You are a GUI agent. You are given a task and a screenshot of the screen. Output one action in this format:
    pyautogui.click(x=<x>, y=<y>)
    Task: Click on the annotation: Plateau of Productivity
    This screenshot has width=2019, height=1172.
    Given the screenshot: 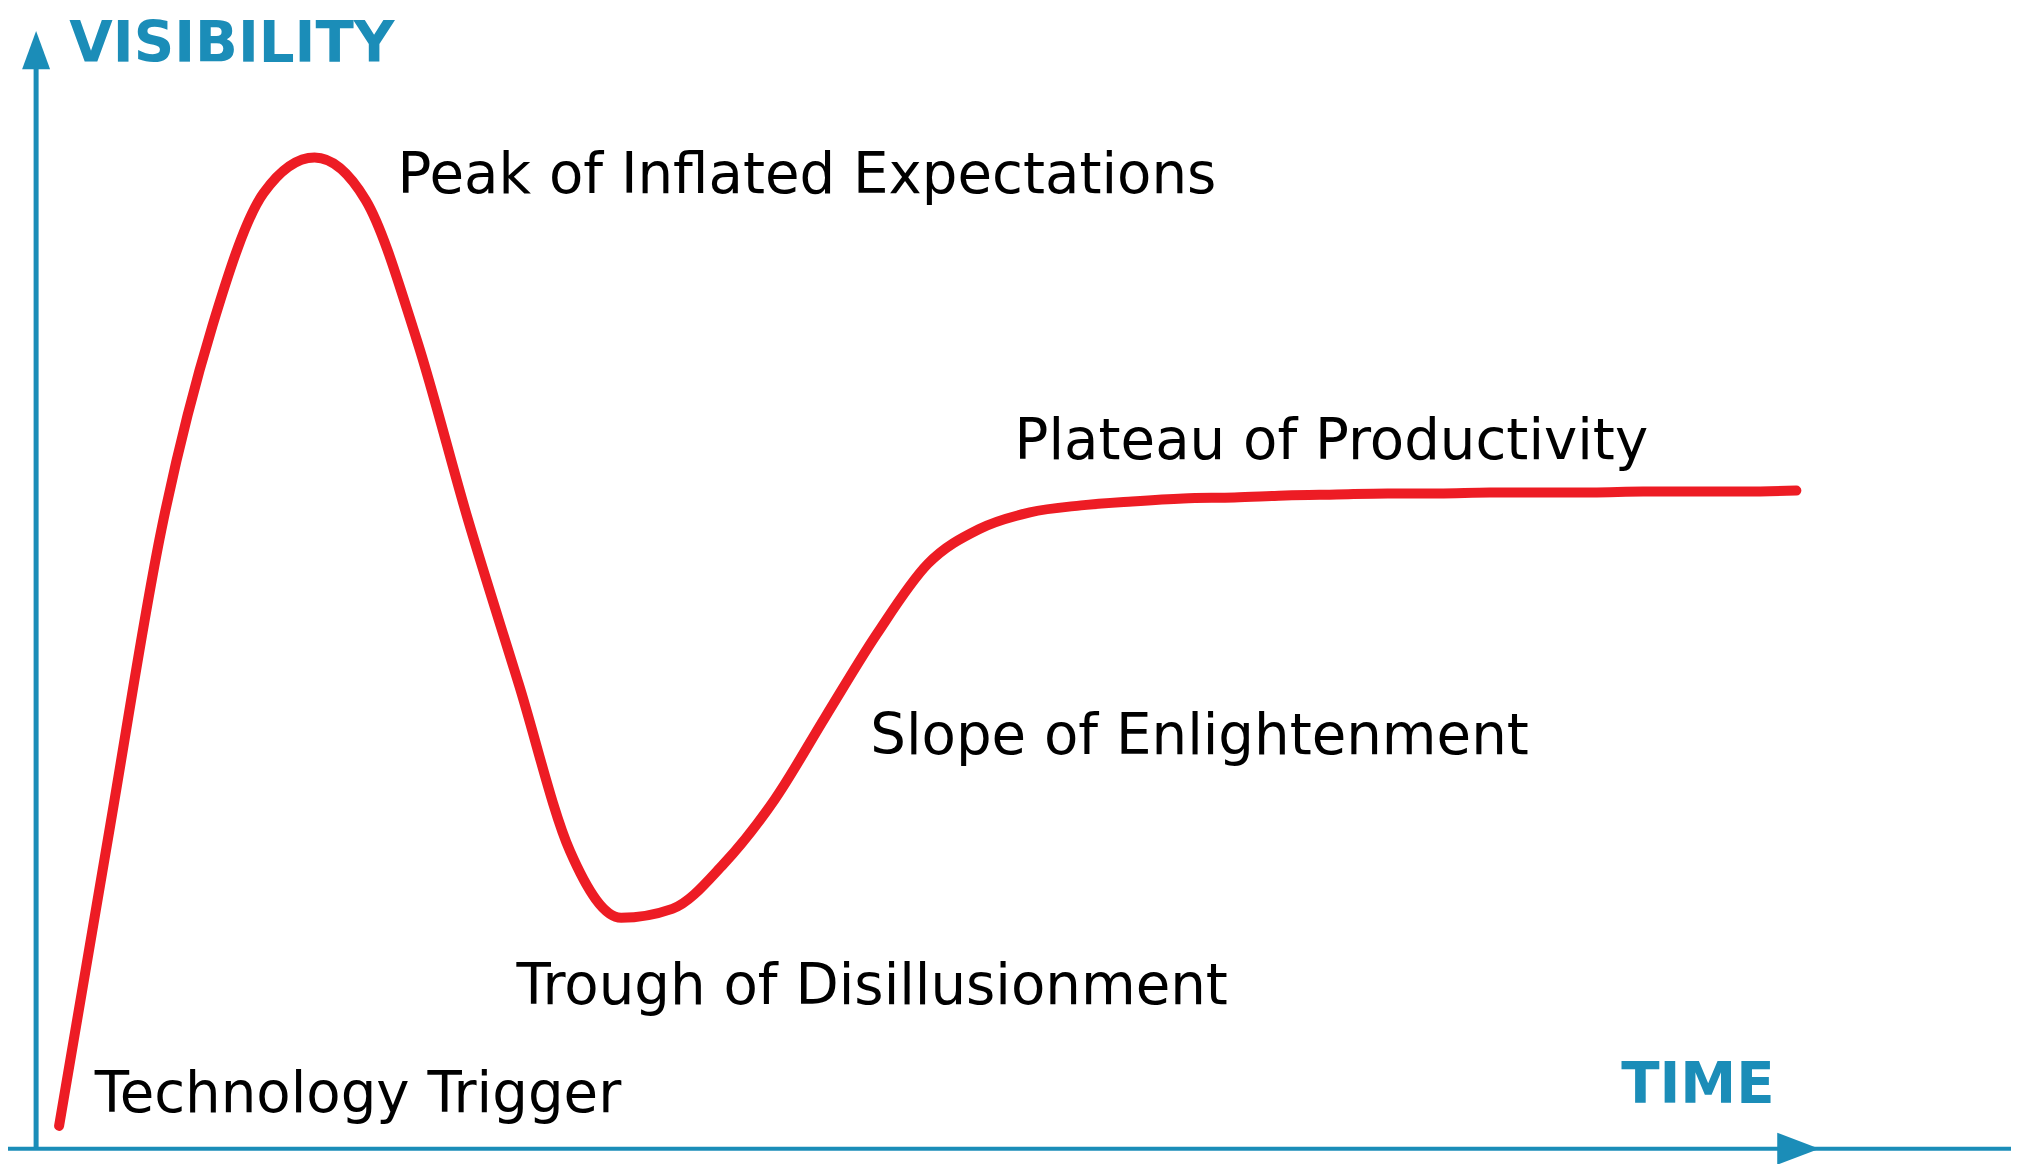 What is the action you would take?
    pyautogui.click(x=1331, y=439)
    